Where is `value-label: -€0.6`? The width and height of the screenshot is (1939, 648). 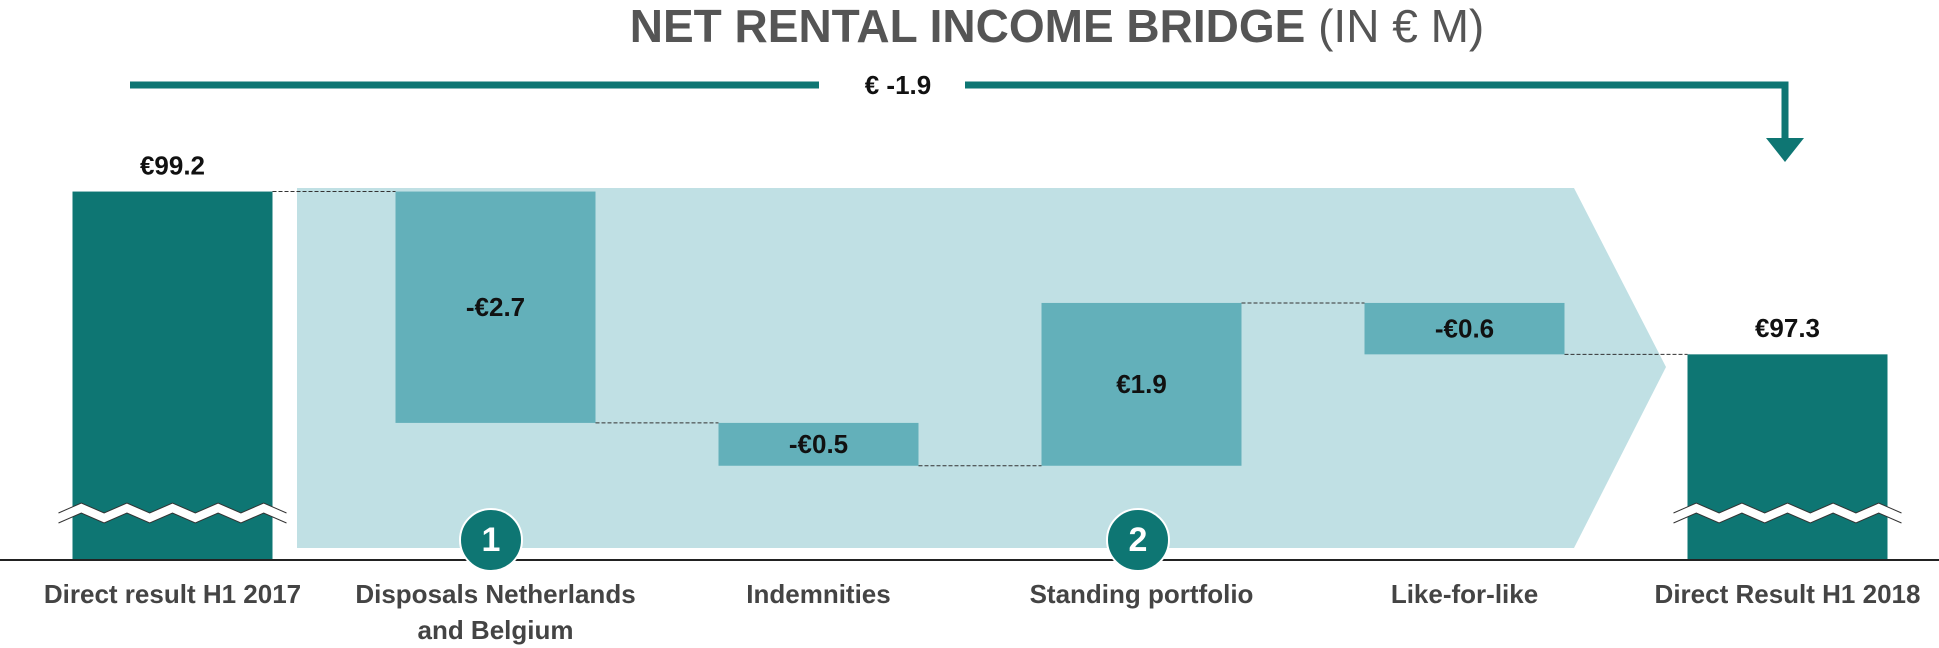
value-label: -€0.6 is located at coordinates (1464, 329).